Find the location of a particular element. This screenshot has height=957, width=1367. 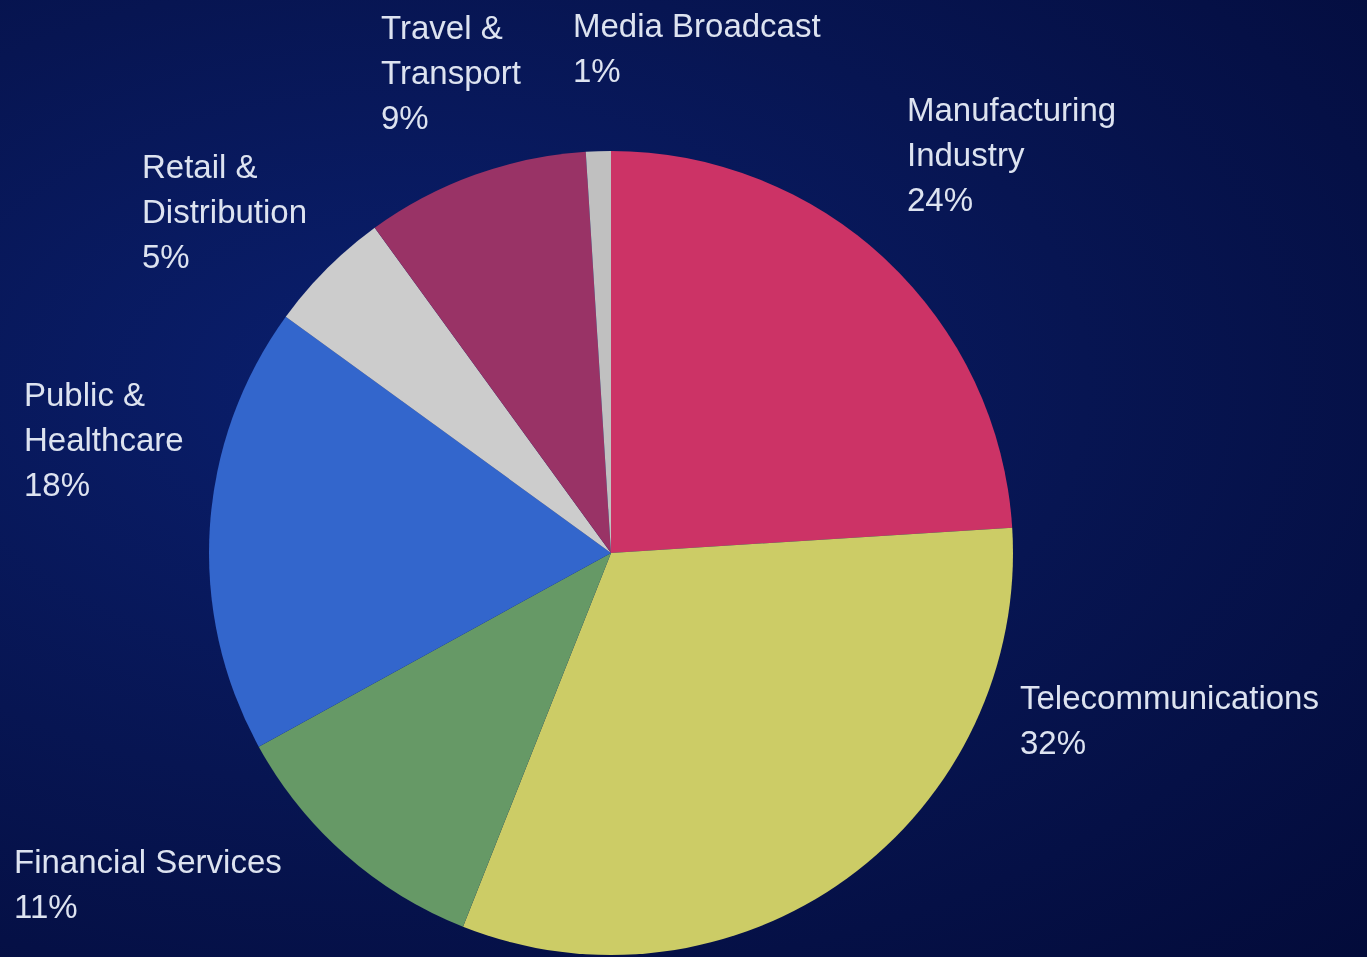

data-label: 32% is located at coordinates (1053, 742).